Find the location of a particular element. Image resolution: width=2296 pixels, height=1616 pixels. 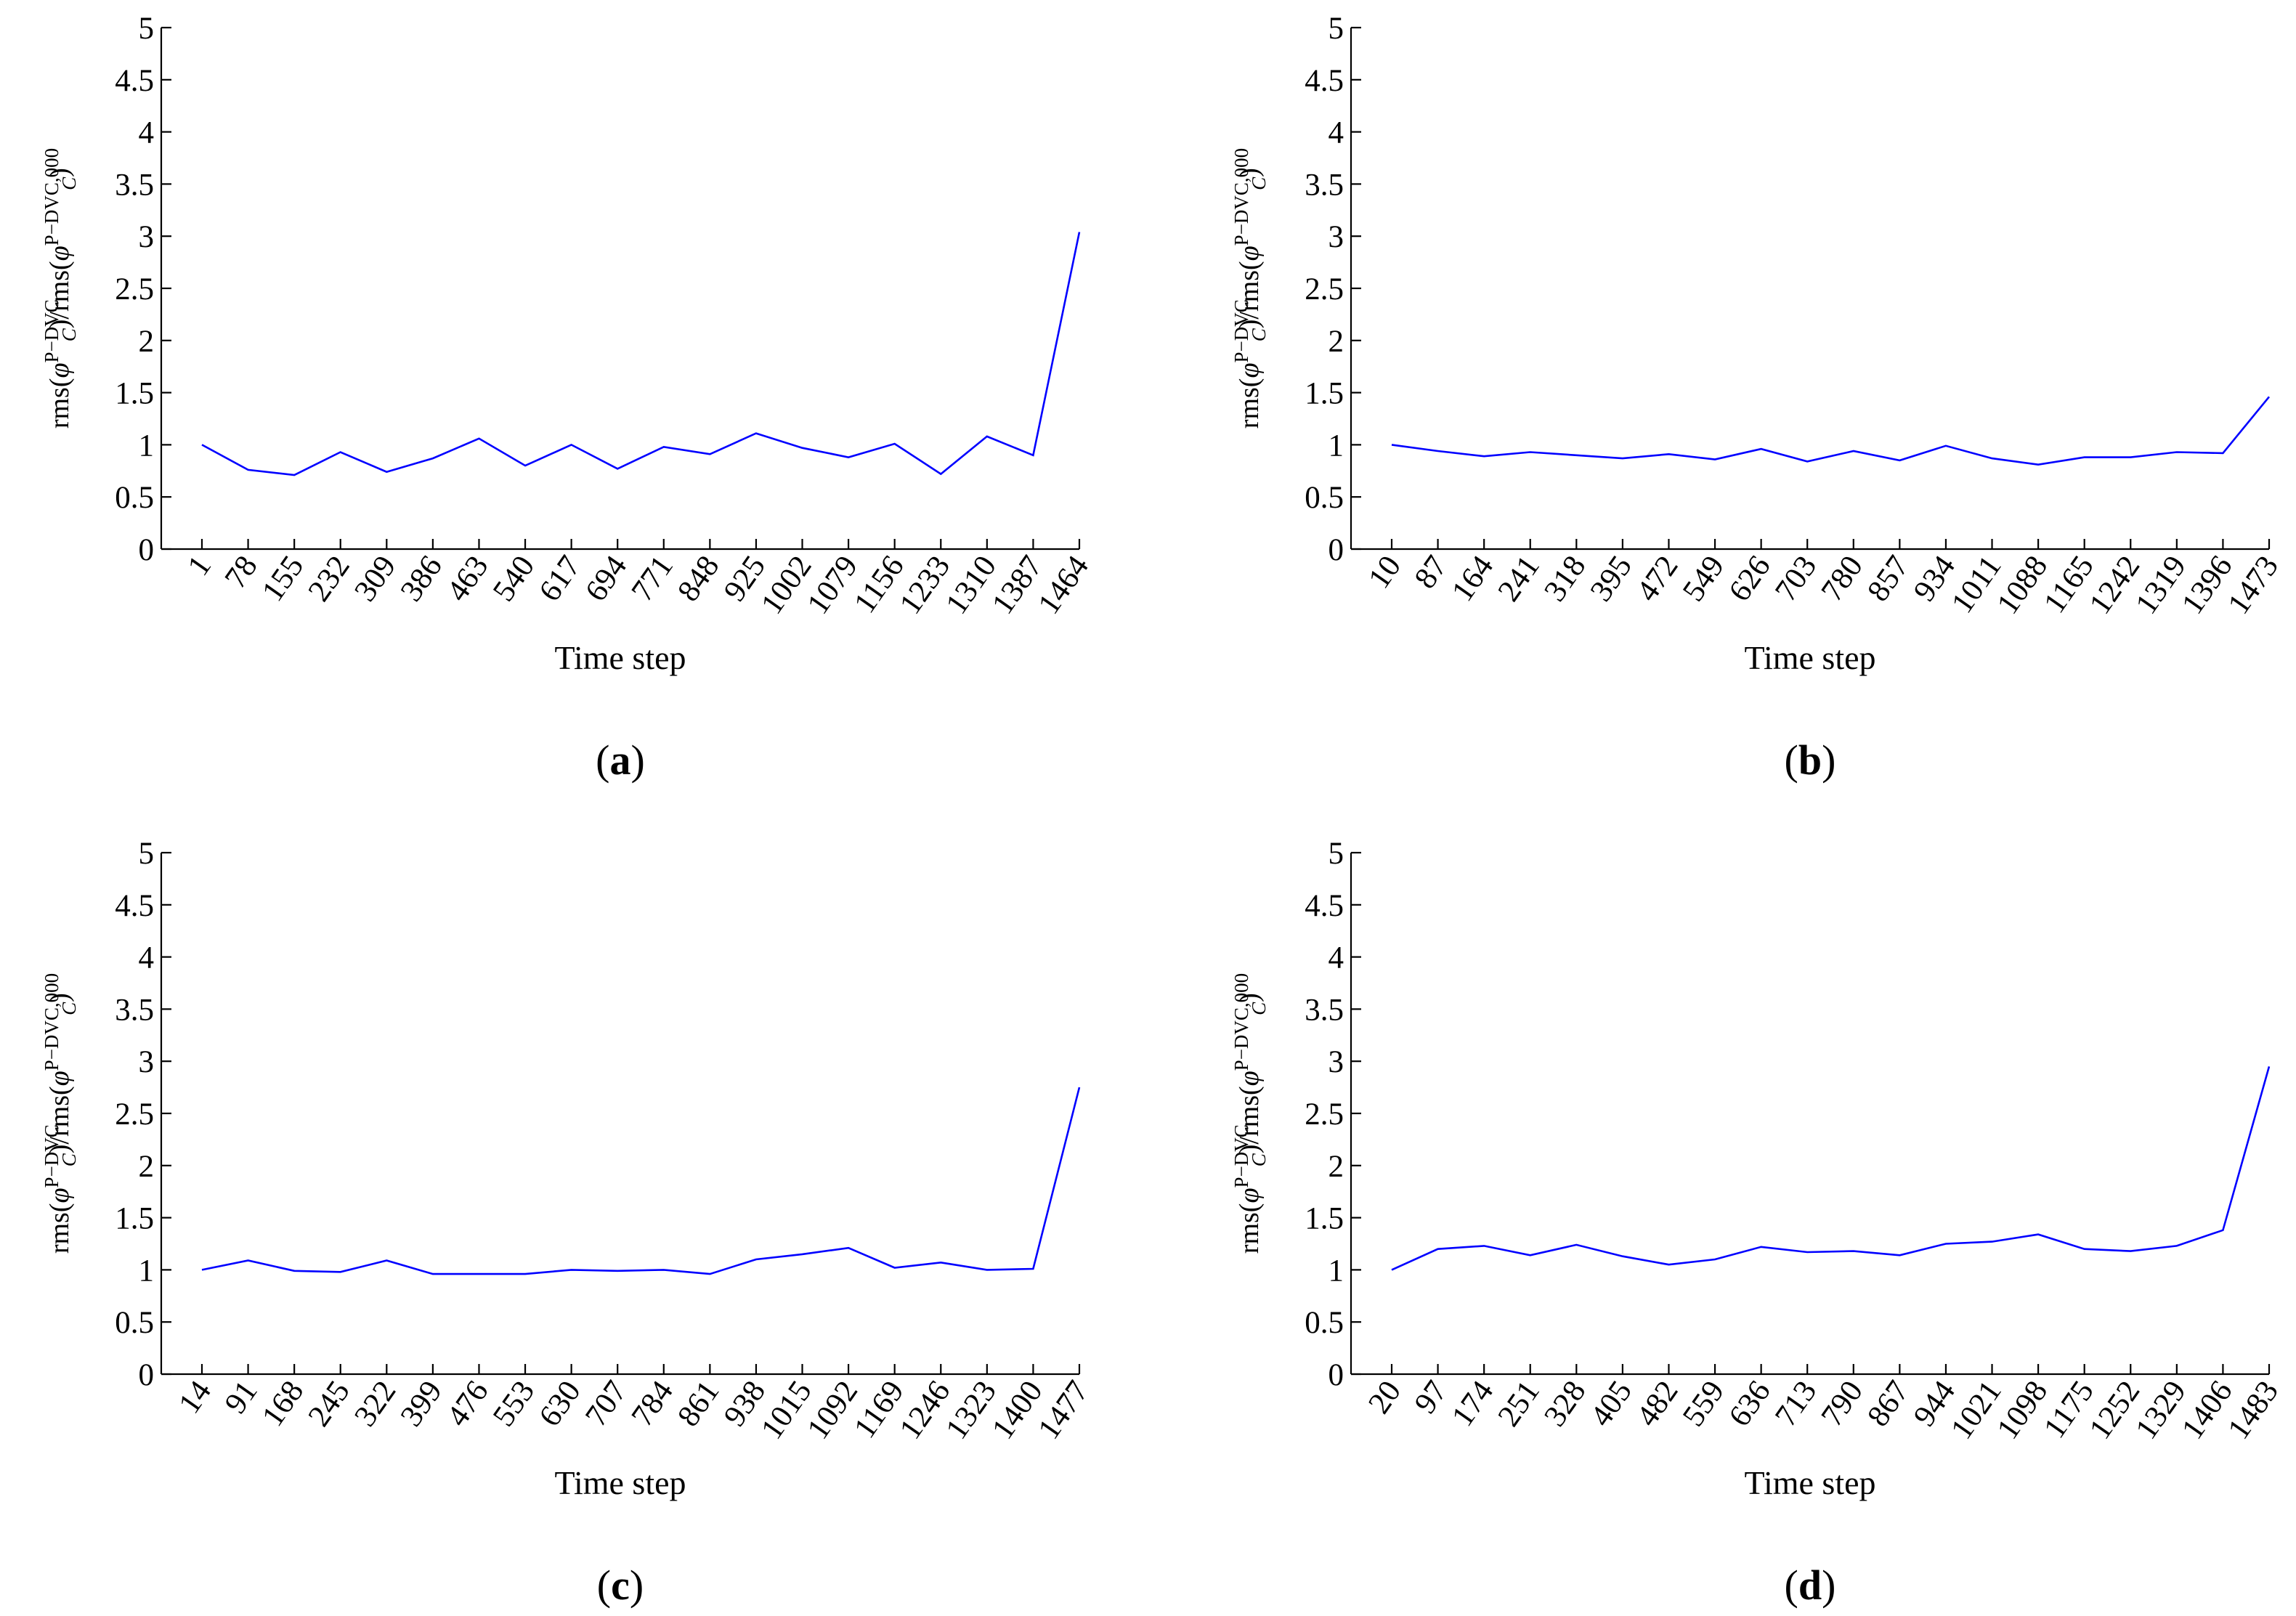

x-tick-label: 1015 is located at coordinates (787, 1410).